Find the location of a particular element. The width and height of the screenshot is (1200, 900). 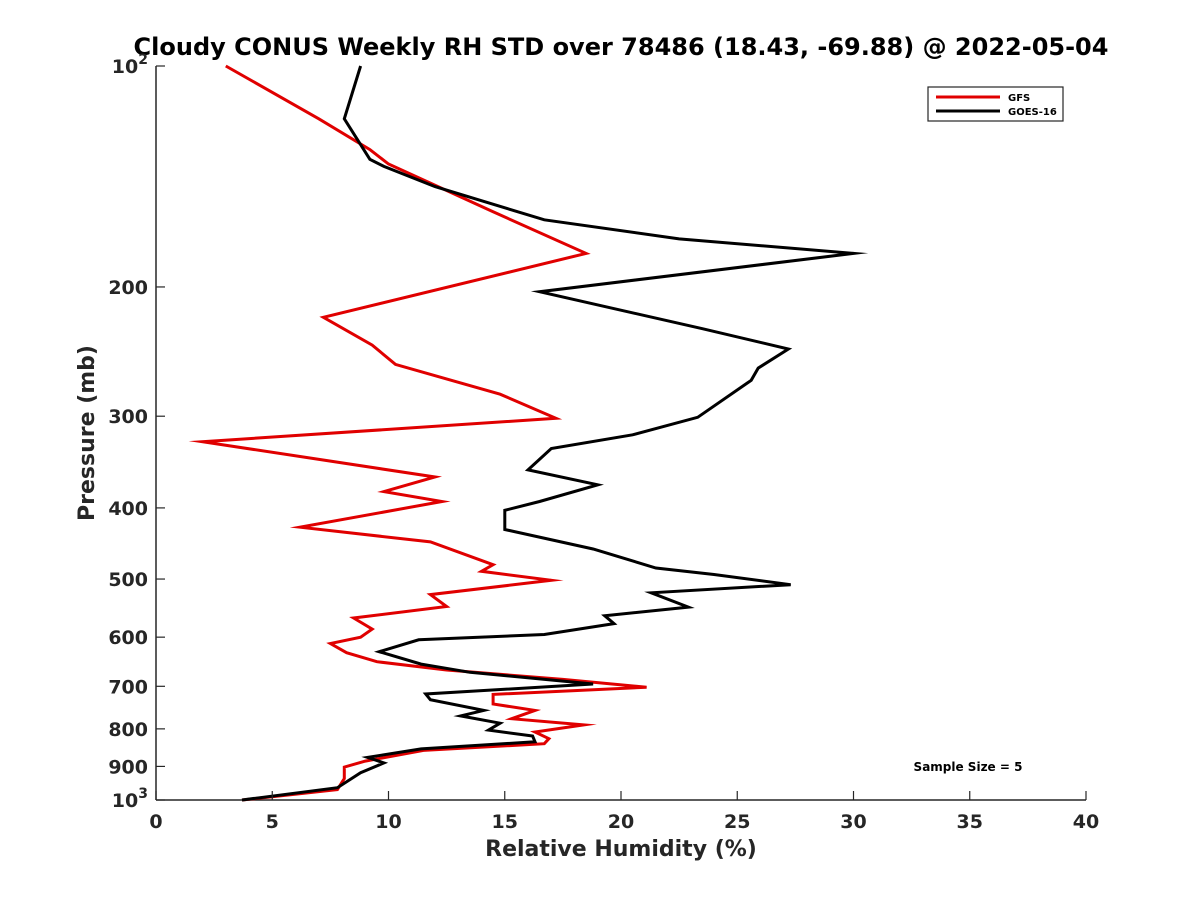

sample-size-note: Sample Size = 5 is located at coordinates (968, 767).